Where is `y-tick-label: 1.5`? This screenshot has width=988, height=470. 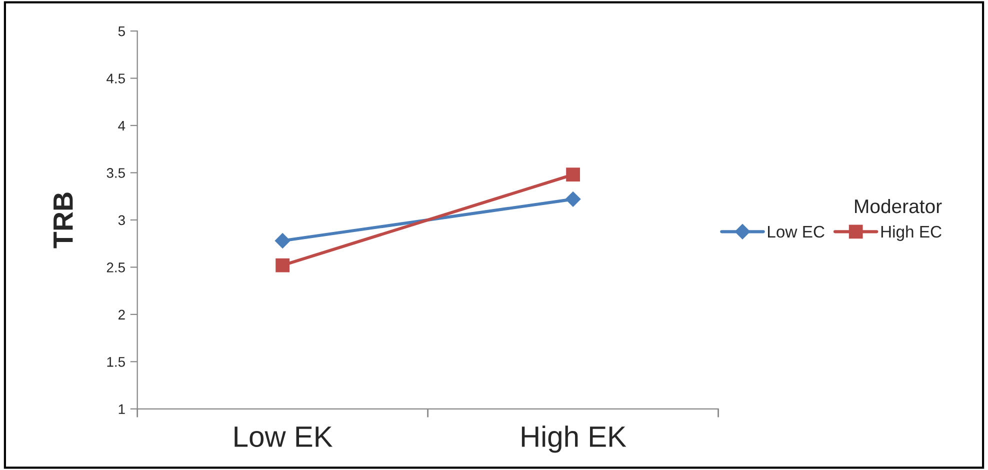
y-tick-label: 1.5 is located at coordinates (116, 362).